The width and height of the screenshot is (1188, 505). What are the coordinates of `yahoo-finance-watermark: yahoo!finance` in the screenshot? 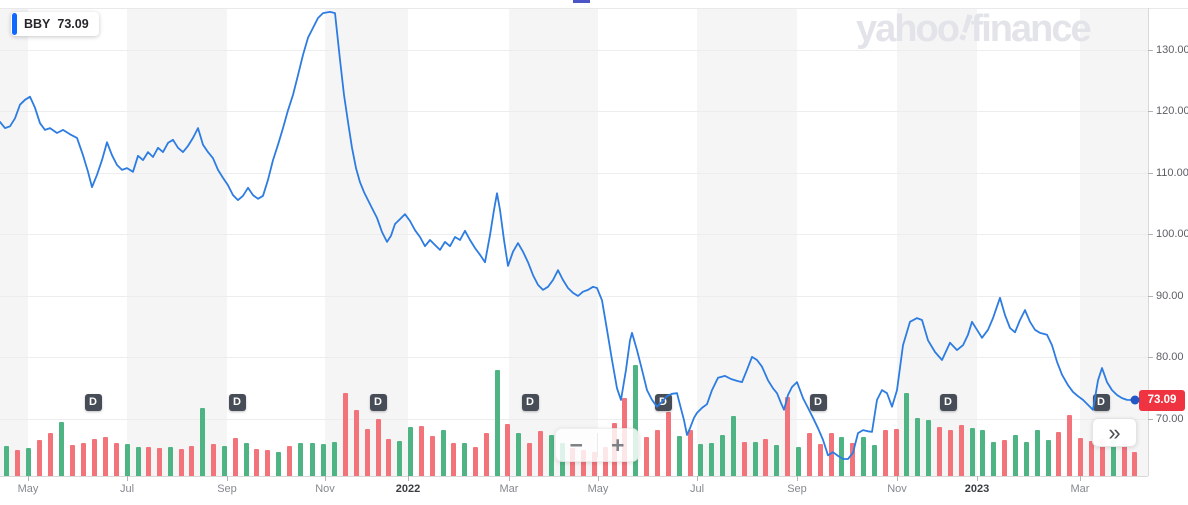 It's located at (974, 28).